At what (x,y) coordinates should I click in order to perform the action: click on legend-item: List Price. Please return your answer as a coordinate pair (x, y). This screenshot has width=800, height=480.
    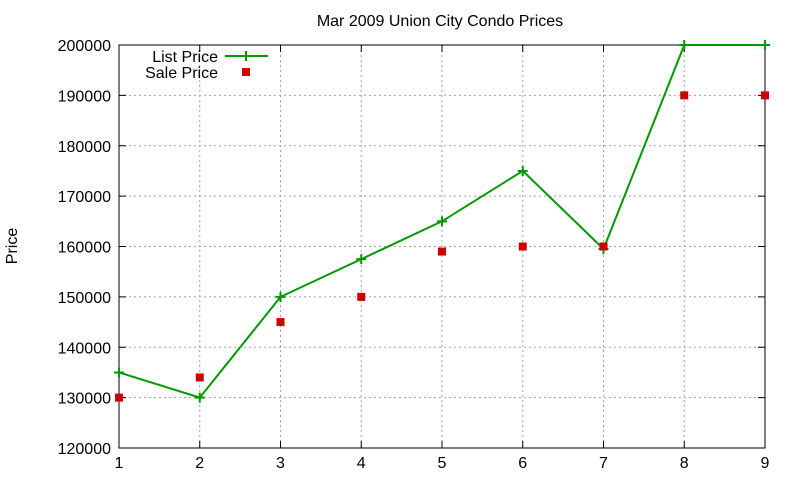
    Looking at the image, I should click on (210, 57).